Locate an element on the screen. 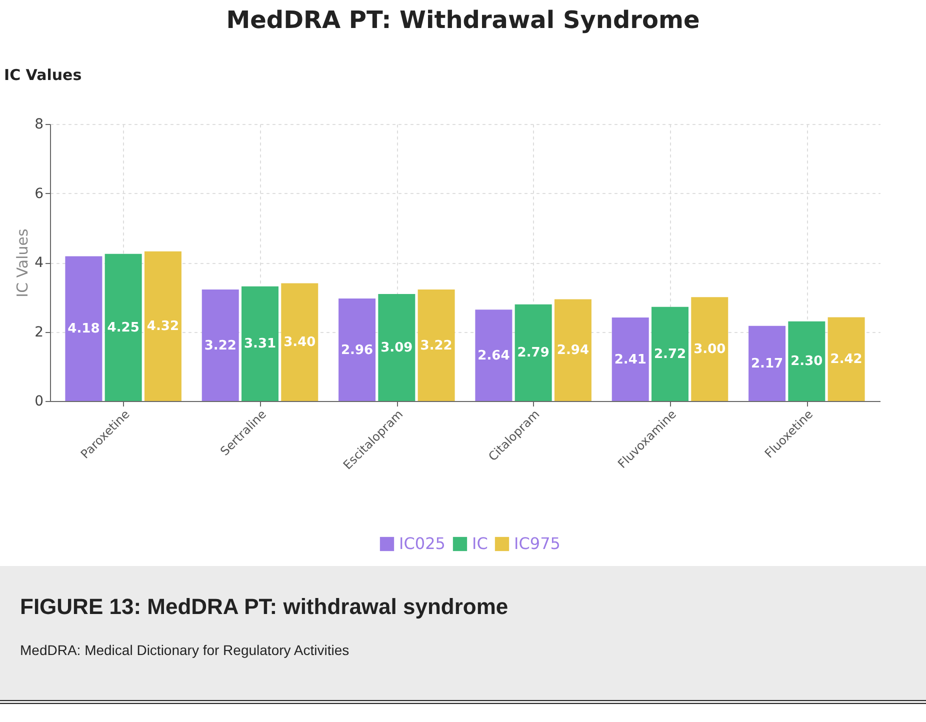 Image resolution: width=926 pixels, height=722 pixels. data-label: 2.72 is located at coordinates (670, 354).